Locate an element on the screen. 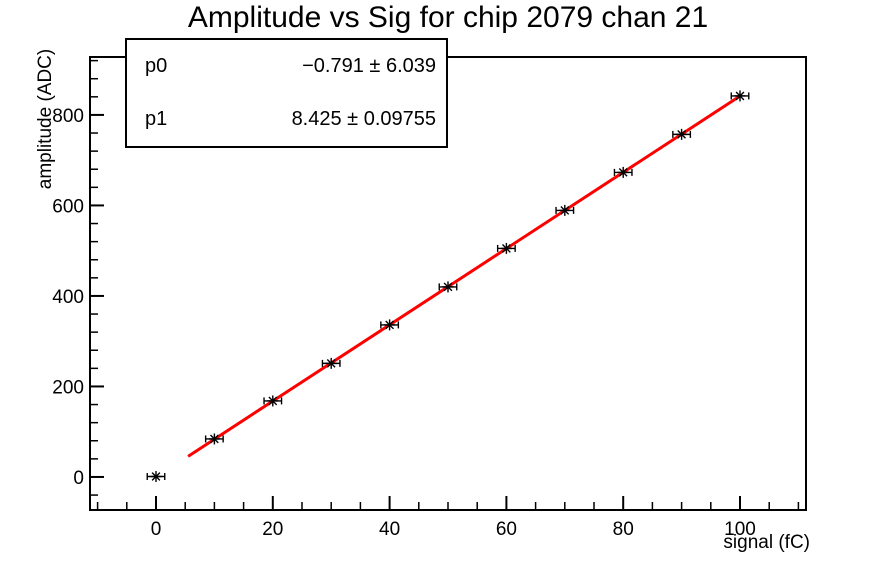 The width and height of the screenshot is (896, 572). x-tick-label: 0 is located at coordinates (156, 529).